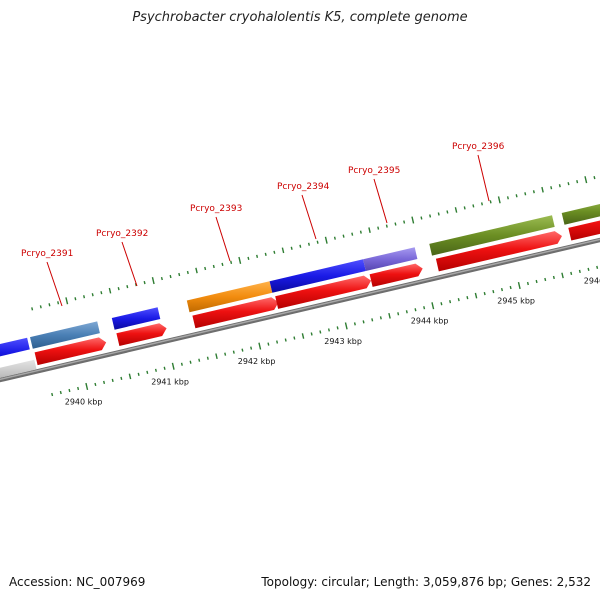  What do you see at coordinates (478, 147) in the screenshot?
I see `gene-label: Pcryo_2396` at bounding box center [478, 147].